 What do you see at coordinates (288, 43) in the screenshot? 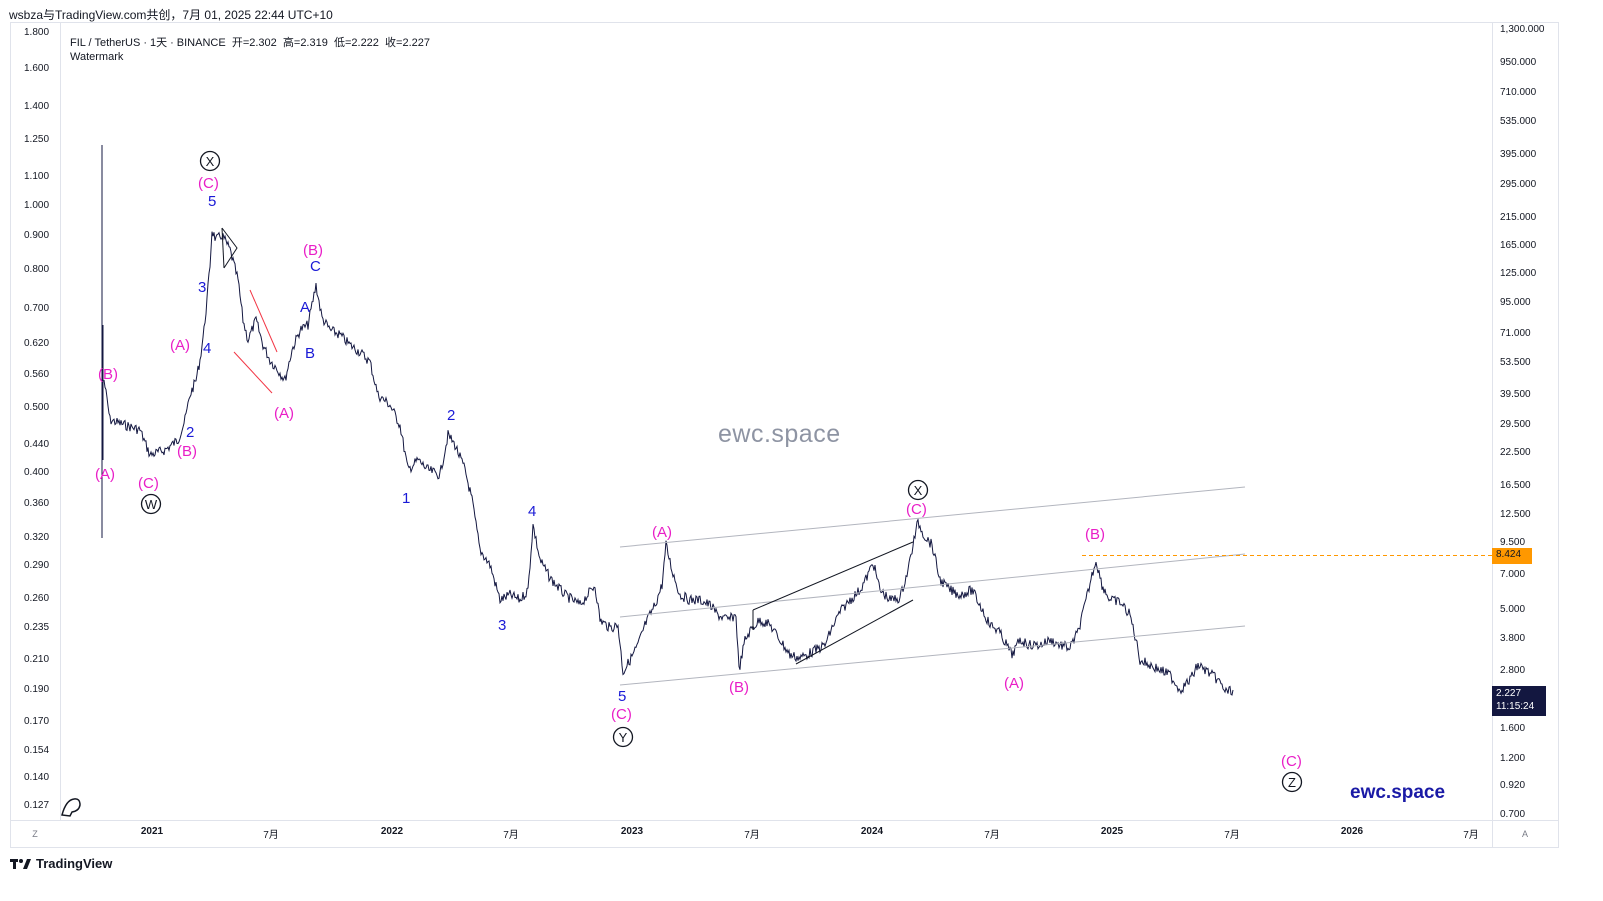
I see `high-label: 高` at bounding box center [288, 43].